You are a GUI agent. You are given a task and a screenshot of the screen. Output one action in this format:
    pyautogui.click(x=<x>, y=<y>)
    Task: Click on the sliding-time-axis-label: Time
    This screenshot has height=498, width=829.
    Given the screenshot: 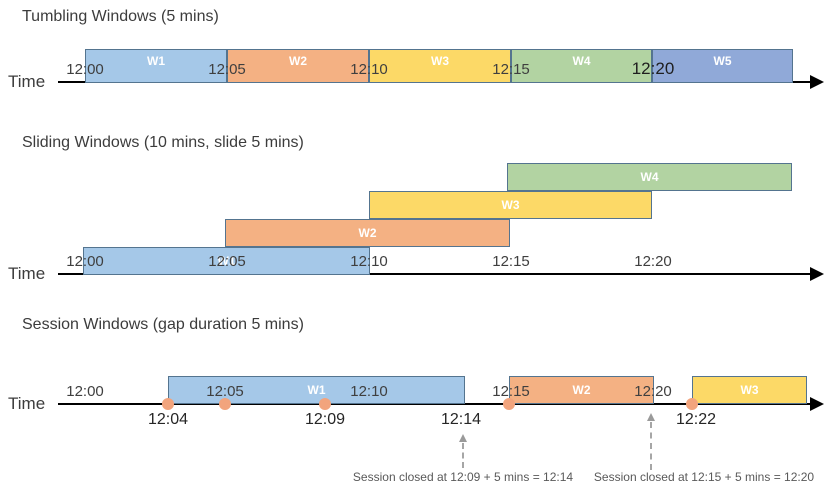 What is the action you would take?
    pyautogui.click(x=27, y=273)
    